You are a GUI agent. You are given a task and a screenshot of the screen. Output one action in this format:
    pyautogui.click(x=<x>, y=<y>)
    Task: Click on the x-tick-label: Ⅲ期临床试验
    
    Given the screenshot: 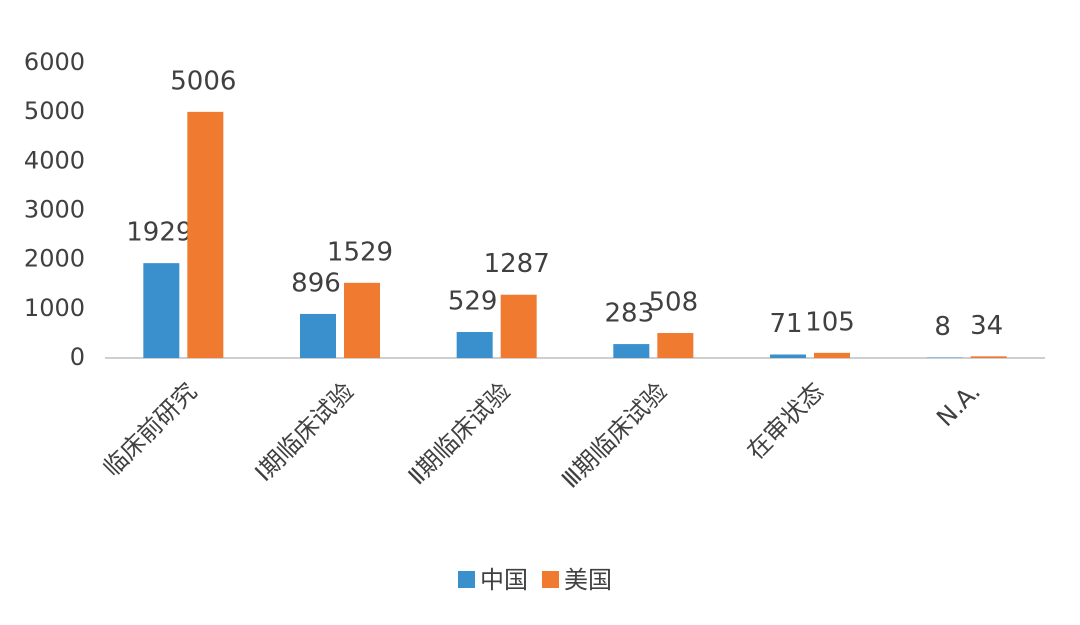 What is the action you would take?
    pyautogui.click(x=614, y=435)
    